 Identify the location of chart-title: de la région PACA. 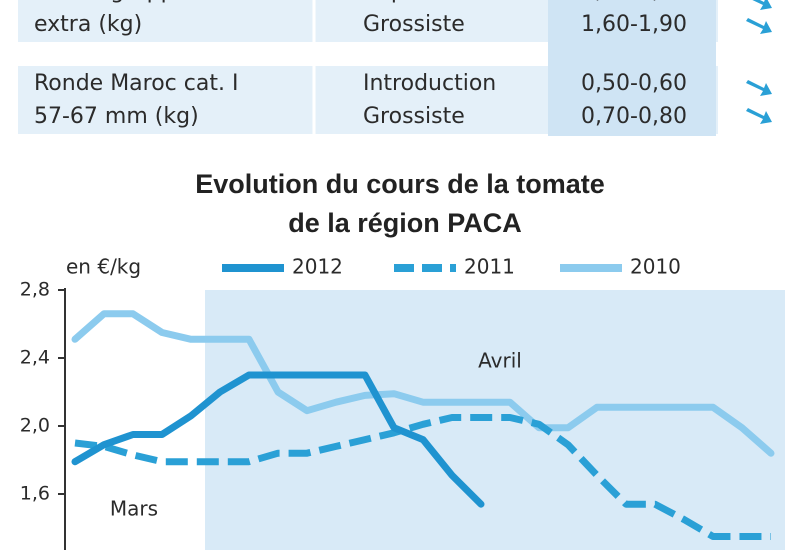
(405, 223).